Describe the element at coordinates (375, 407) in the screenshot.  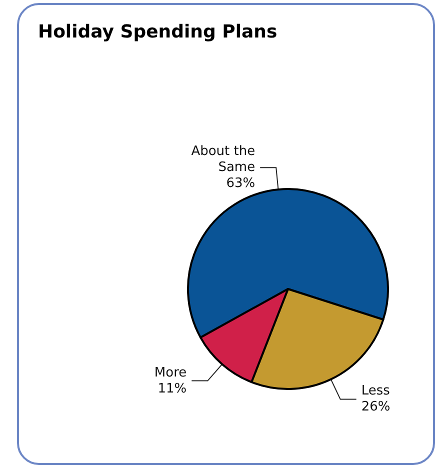
I see `data-label: 26%` at that location.